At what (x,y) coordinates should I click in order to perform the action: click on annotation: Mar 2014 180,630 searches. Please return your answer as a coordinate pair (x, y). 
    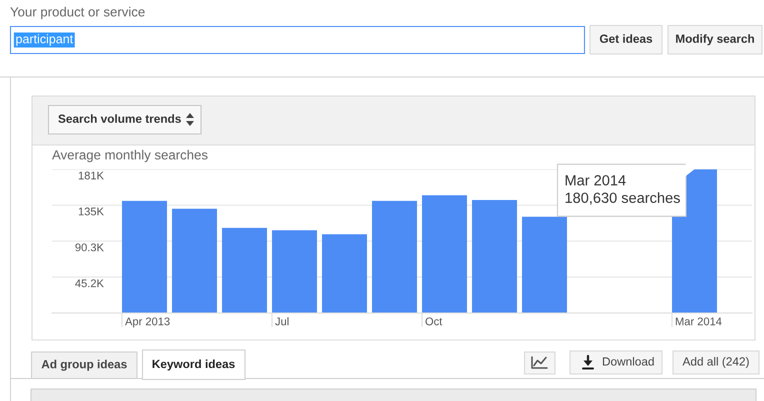
    Looking at the image, I should click on (623, 190).